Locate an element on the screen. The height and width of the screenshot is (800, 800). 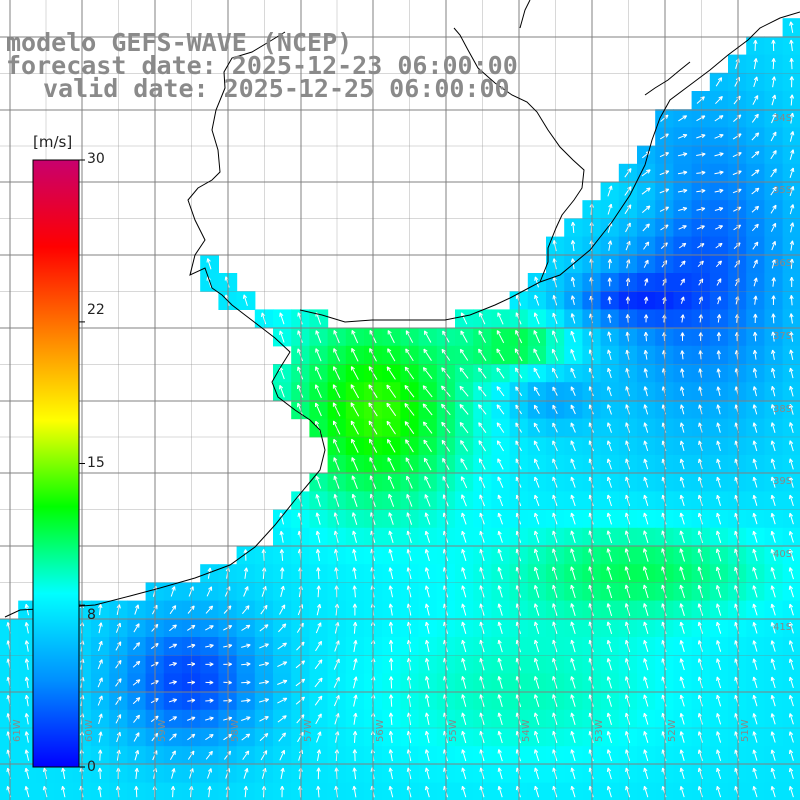
longitude-label: 56W is located at coordinates (380, 730).